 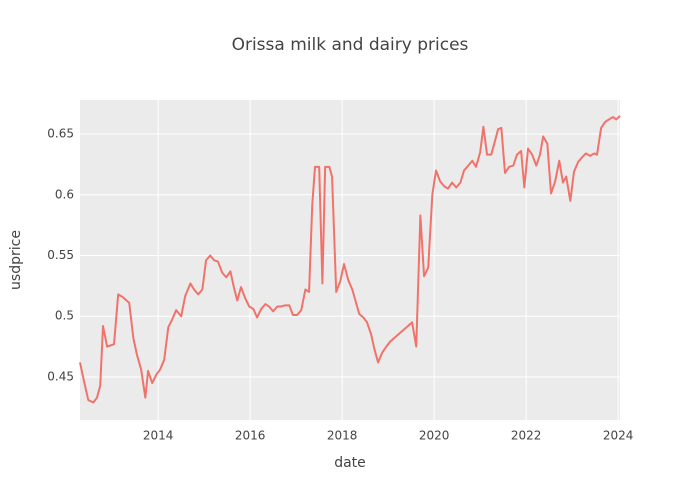 What do you see at coordinates (60, 376) in the screenshot?
I see `y-tick-label: 0.45` at bounding box center [60, 376].